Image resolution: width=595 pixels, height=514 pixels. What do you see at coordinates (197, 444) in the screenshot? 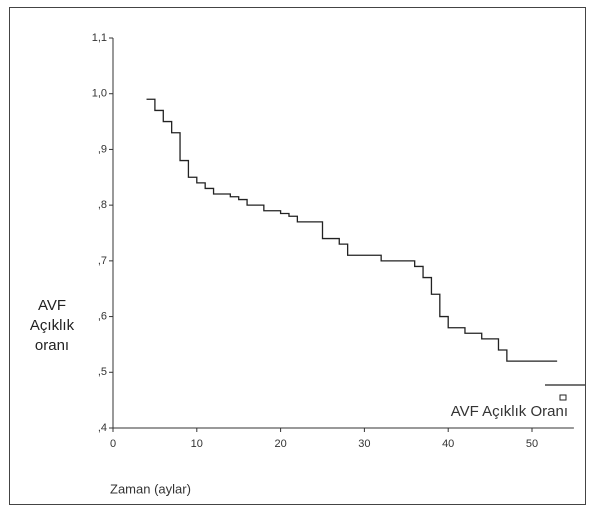
I see `x-tick-label: 10` at bounding box center [197, 444].